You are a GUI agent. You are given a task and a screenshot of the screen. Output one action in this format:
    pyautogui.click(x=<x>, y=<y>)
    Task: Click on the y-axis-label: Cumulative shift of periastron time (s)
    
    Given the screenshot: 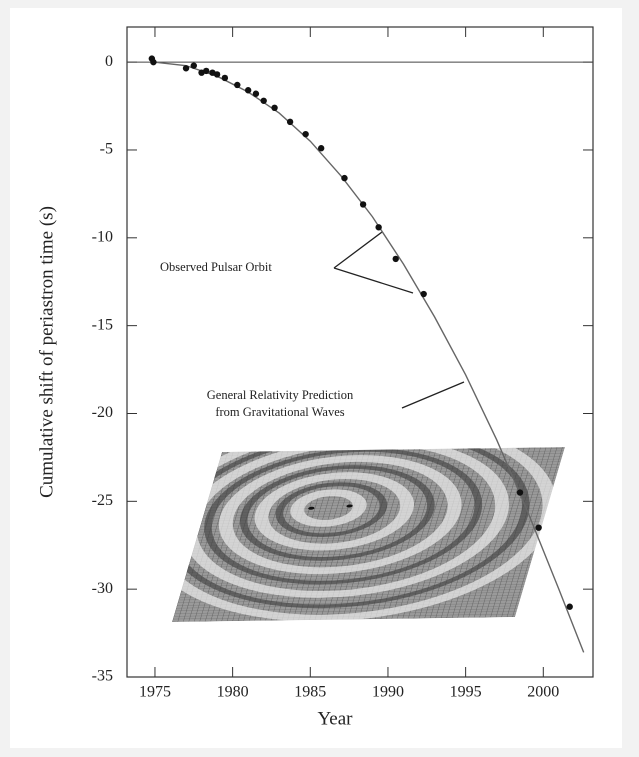 What is the action you would take?
    pyautogui.click(x=46, y=352)
    